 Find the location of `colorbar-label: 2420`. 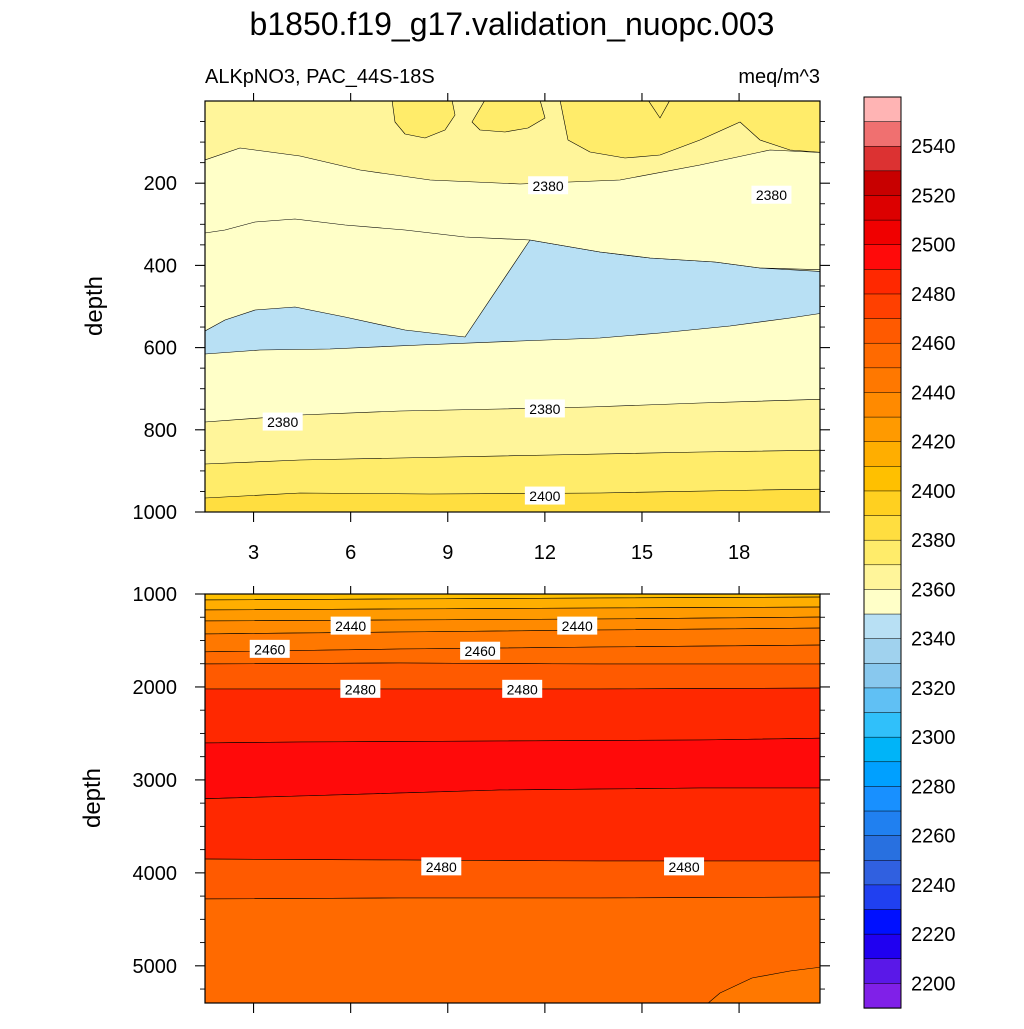

colorbar-label: 2420 is located at coordinates (933, 443).